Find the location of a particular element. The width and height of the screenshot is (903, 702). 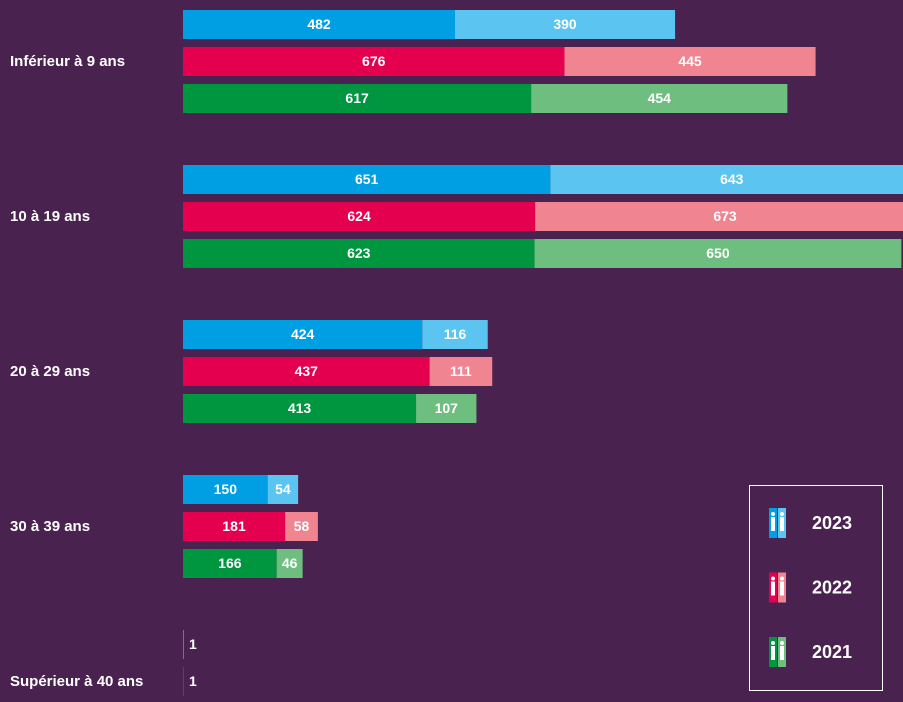

legend-label: 2022 is located at coordinates (832, 587).